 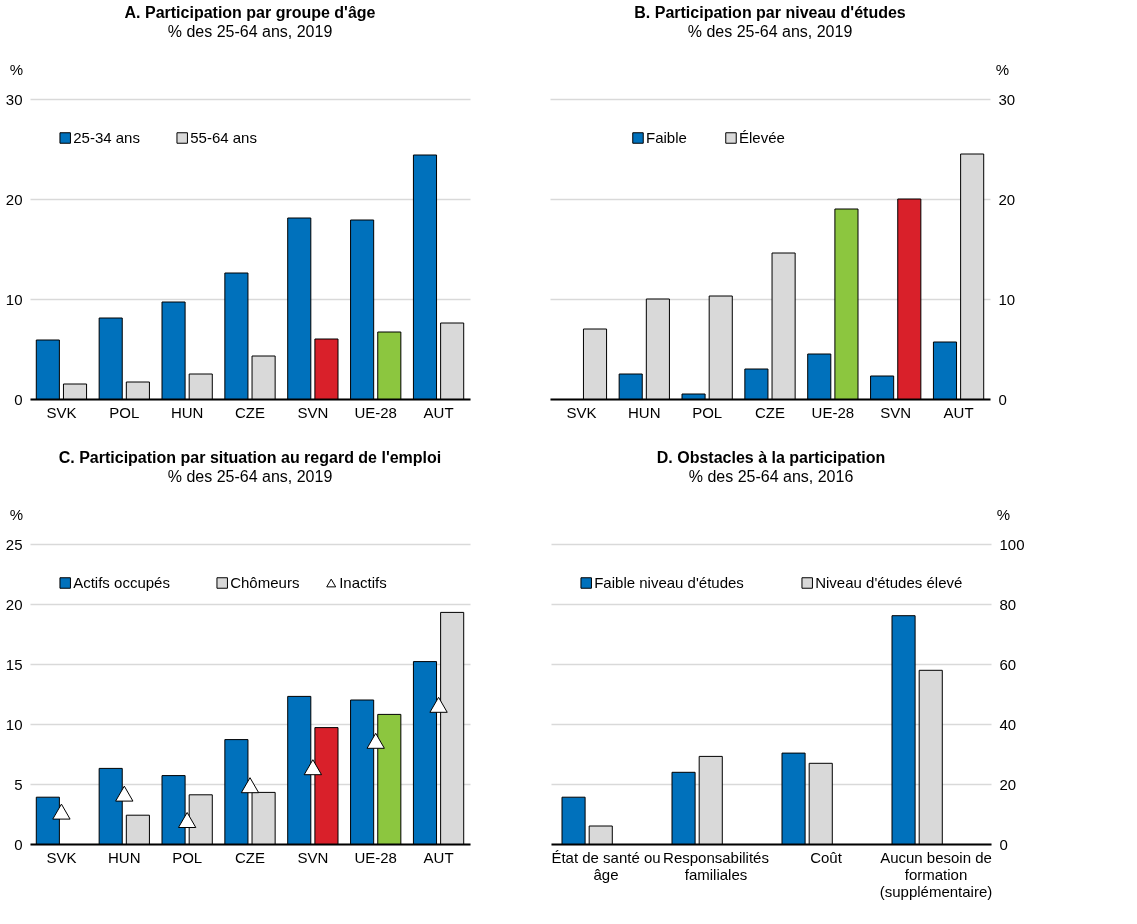 I want to click on y2-tick-label: 60, so click(x=1008, y=664).